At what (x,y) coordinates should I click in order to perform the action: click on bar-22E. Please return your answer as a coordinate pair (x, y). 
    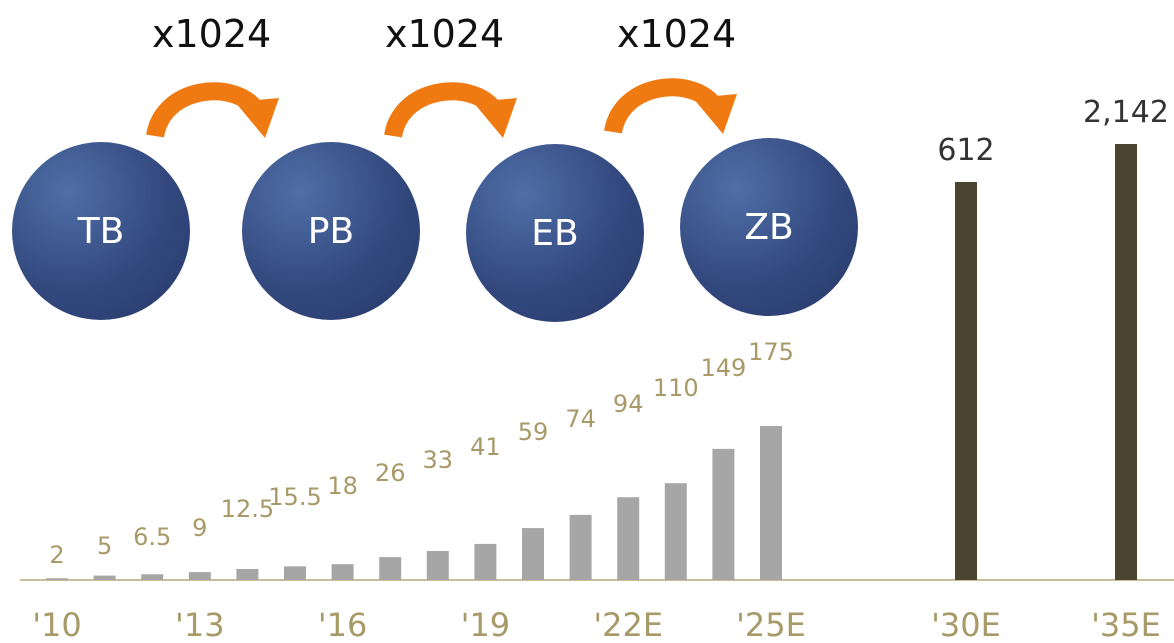
    Looking at the image, I should click on (628, 538).